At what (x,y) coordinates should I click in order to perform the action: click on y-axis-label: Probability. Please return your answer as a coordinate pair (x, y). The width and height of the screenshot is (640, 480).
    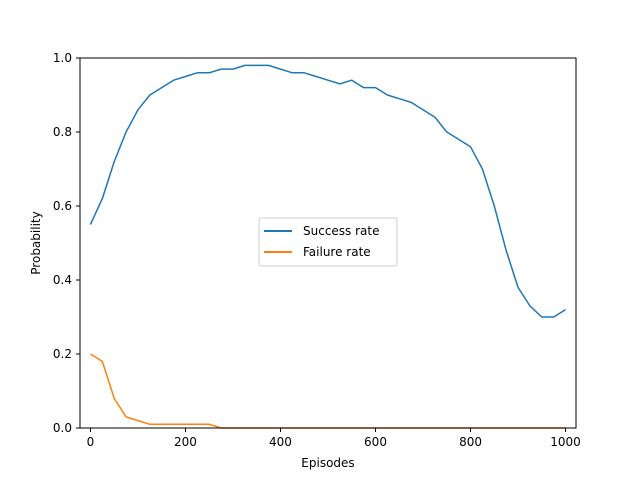
    Looking at the image, I should click on (36, 242).